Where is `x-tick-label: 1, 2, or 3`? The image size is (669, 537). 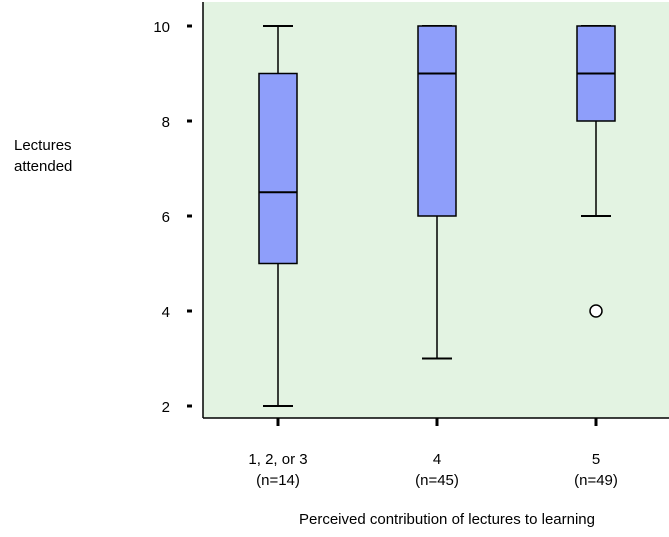
x-tick-label: 1, 2, or 3 is located at coordinates (277, 459).